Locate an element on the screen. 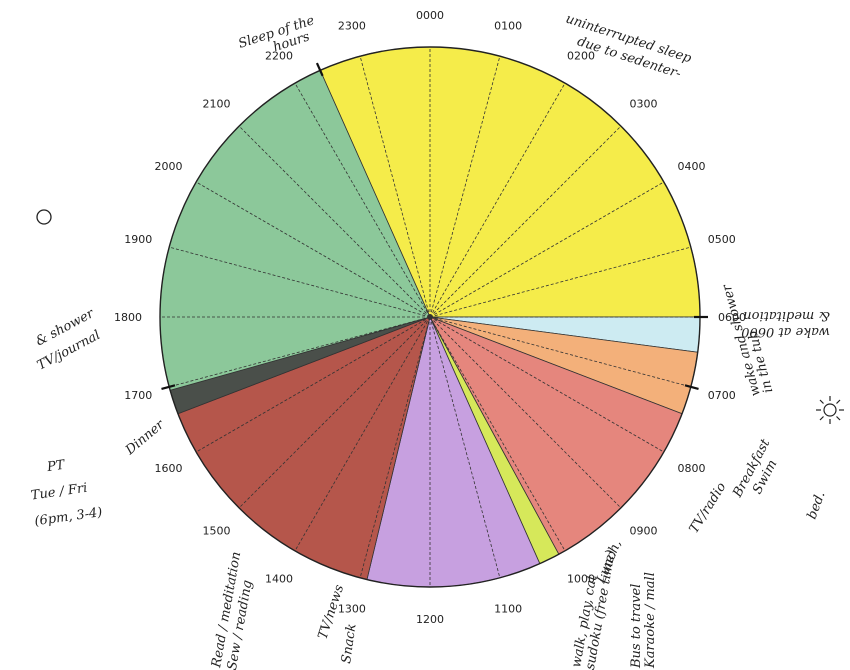 This screenshot has width=850, height=670. hour-label: 1000 is located at coordinates (581, 579).